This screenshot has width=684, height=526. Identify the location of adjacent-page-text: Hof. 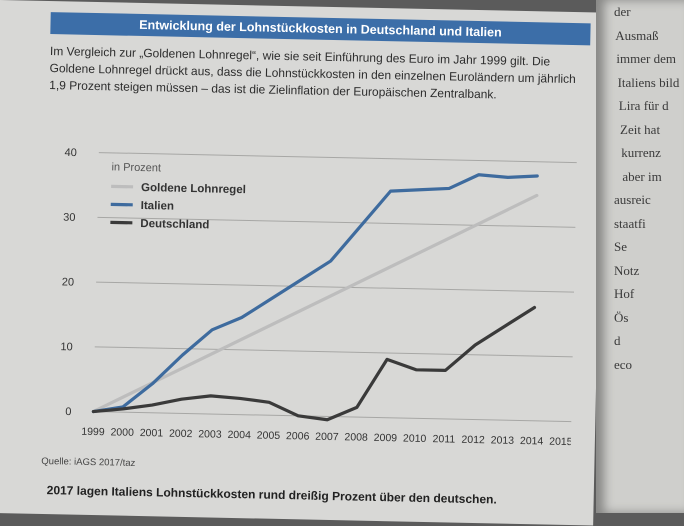
(649, 294).